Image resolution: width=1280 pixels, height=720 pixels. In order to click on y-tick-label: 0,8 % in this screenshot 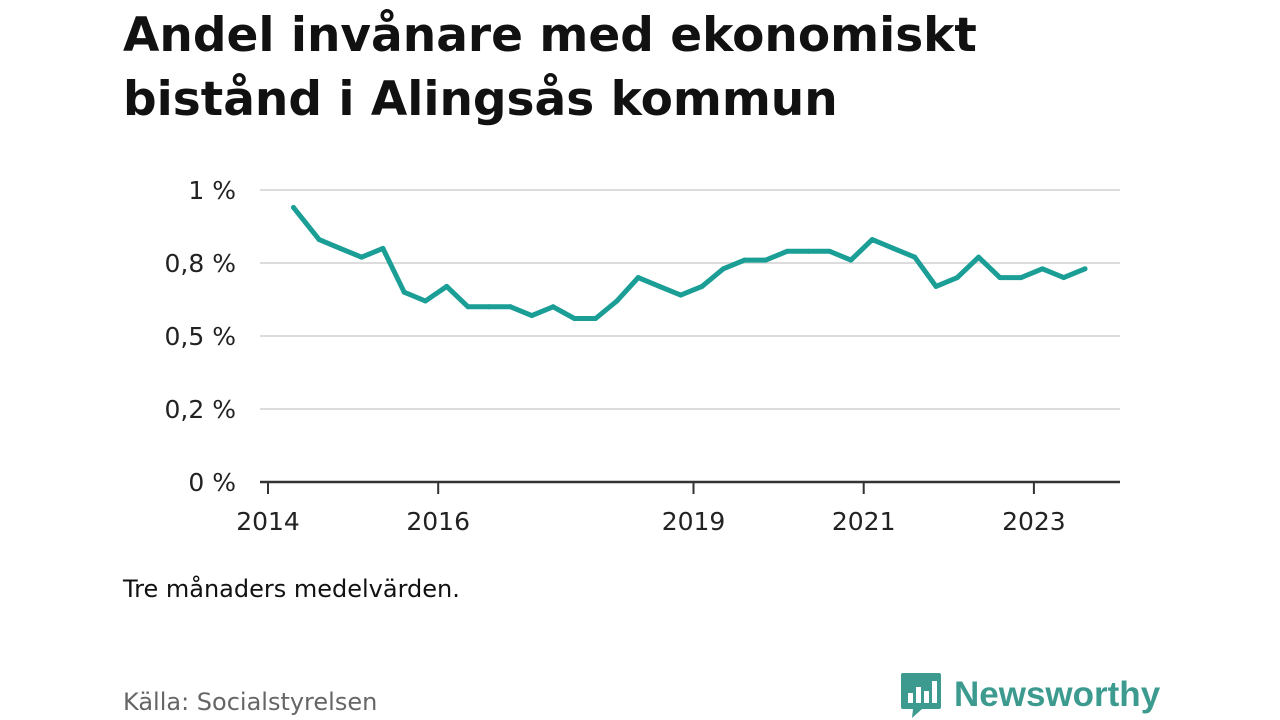, I will do `click(200, 263)`.